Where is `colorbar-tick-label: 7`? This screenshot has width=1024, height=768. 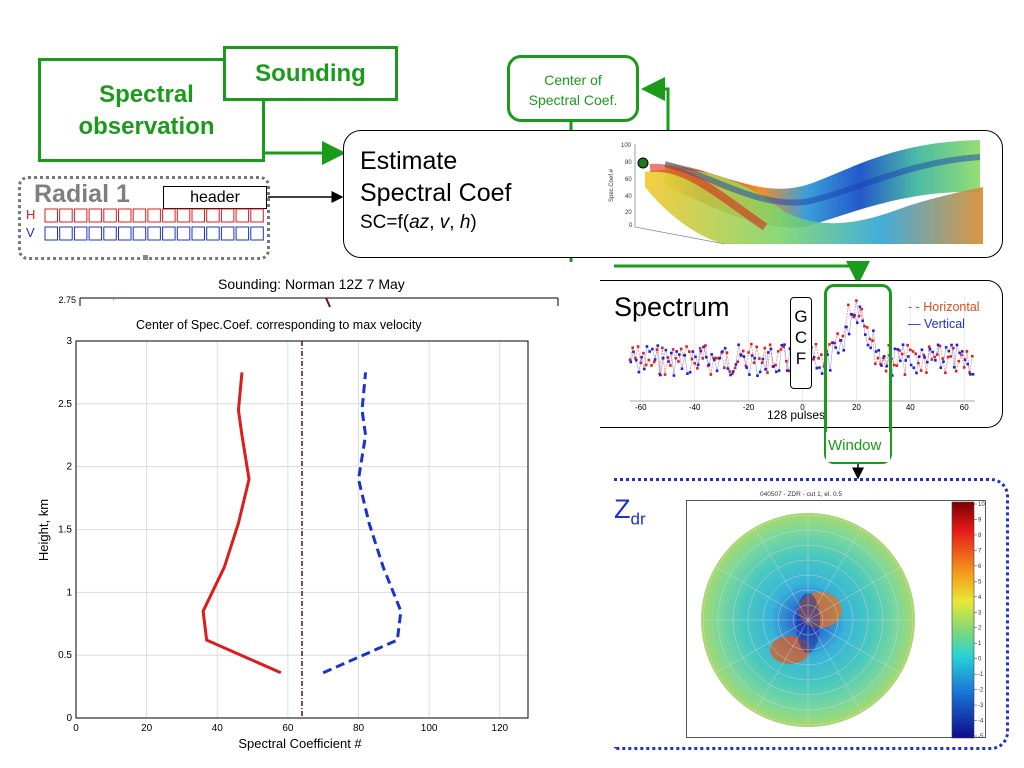
colorbar-tick-label: 7 is located at coordinates (980, 551).